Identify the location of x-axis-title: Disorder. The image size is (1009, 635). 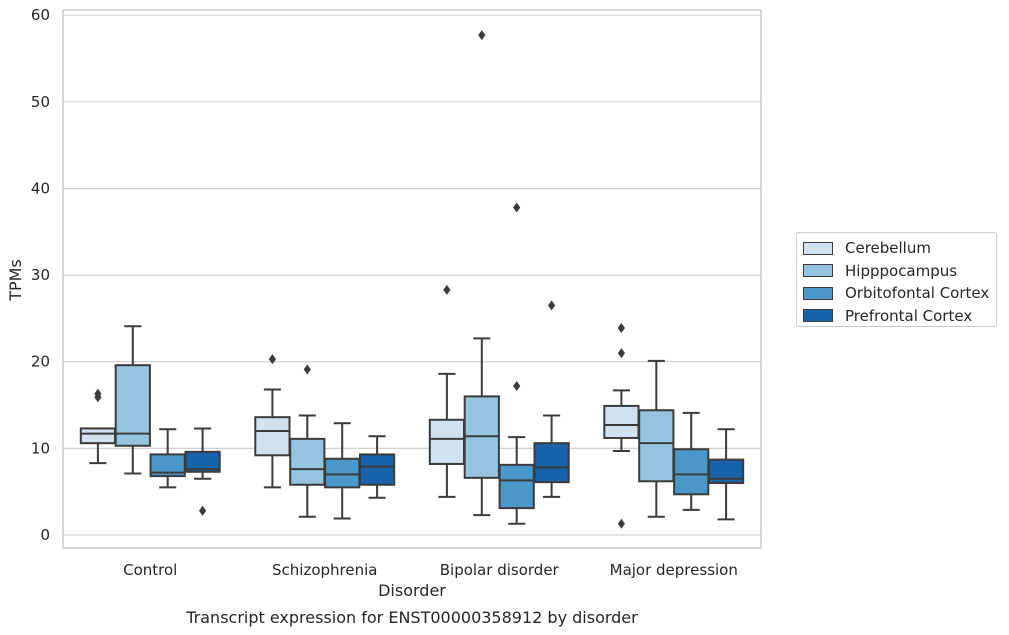
(412, 590).